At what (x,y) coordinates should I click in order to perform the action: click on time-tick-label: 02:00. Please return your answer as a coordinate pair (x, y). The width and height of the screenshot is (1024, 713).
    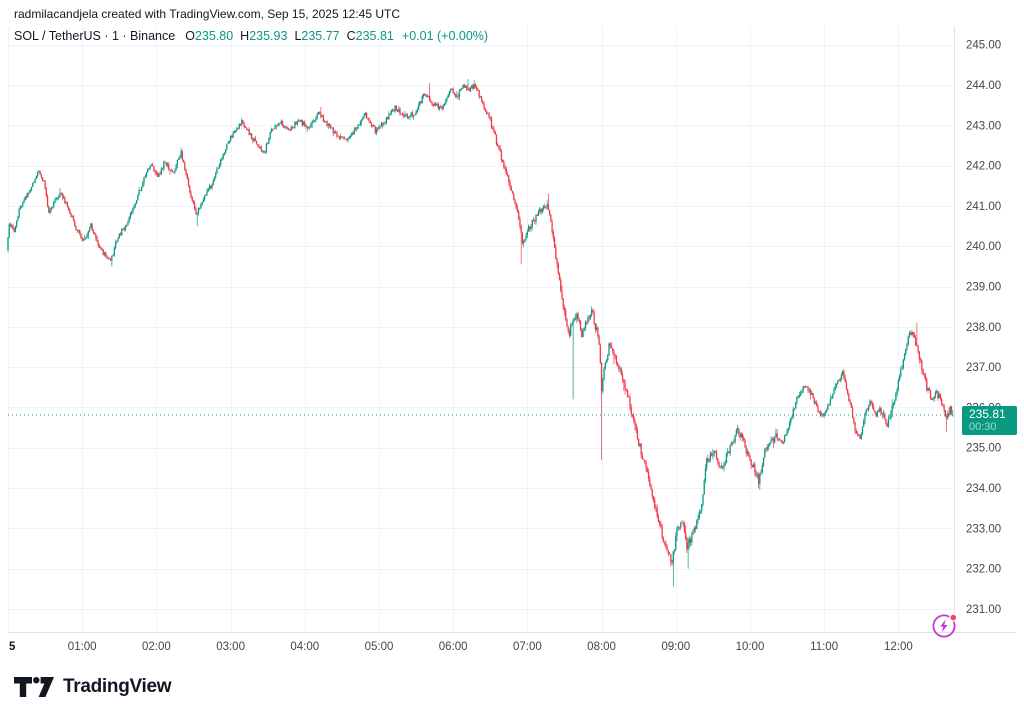
    Looking at the image, I should click on (156, 647).